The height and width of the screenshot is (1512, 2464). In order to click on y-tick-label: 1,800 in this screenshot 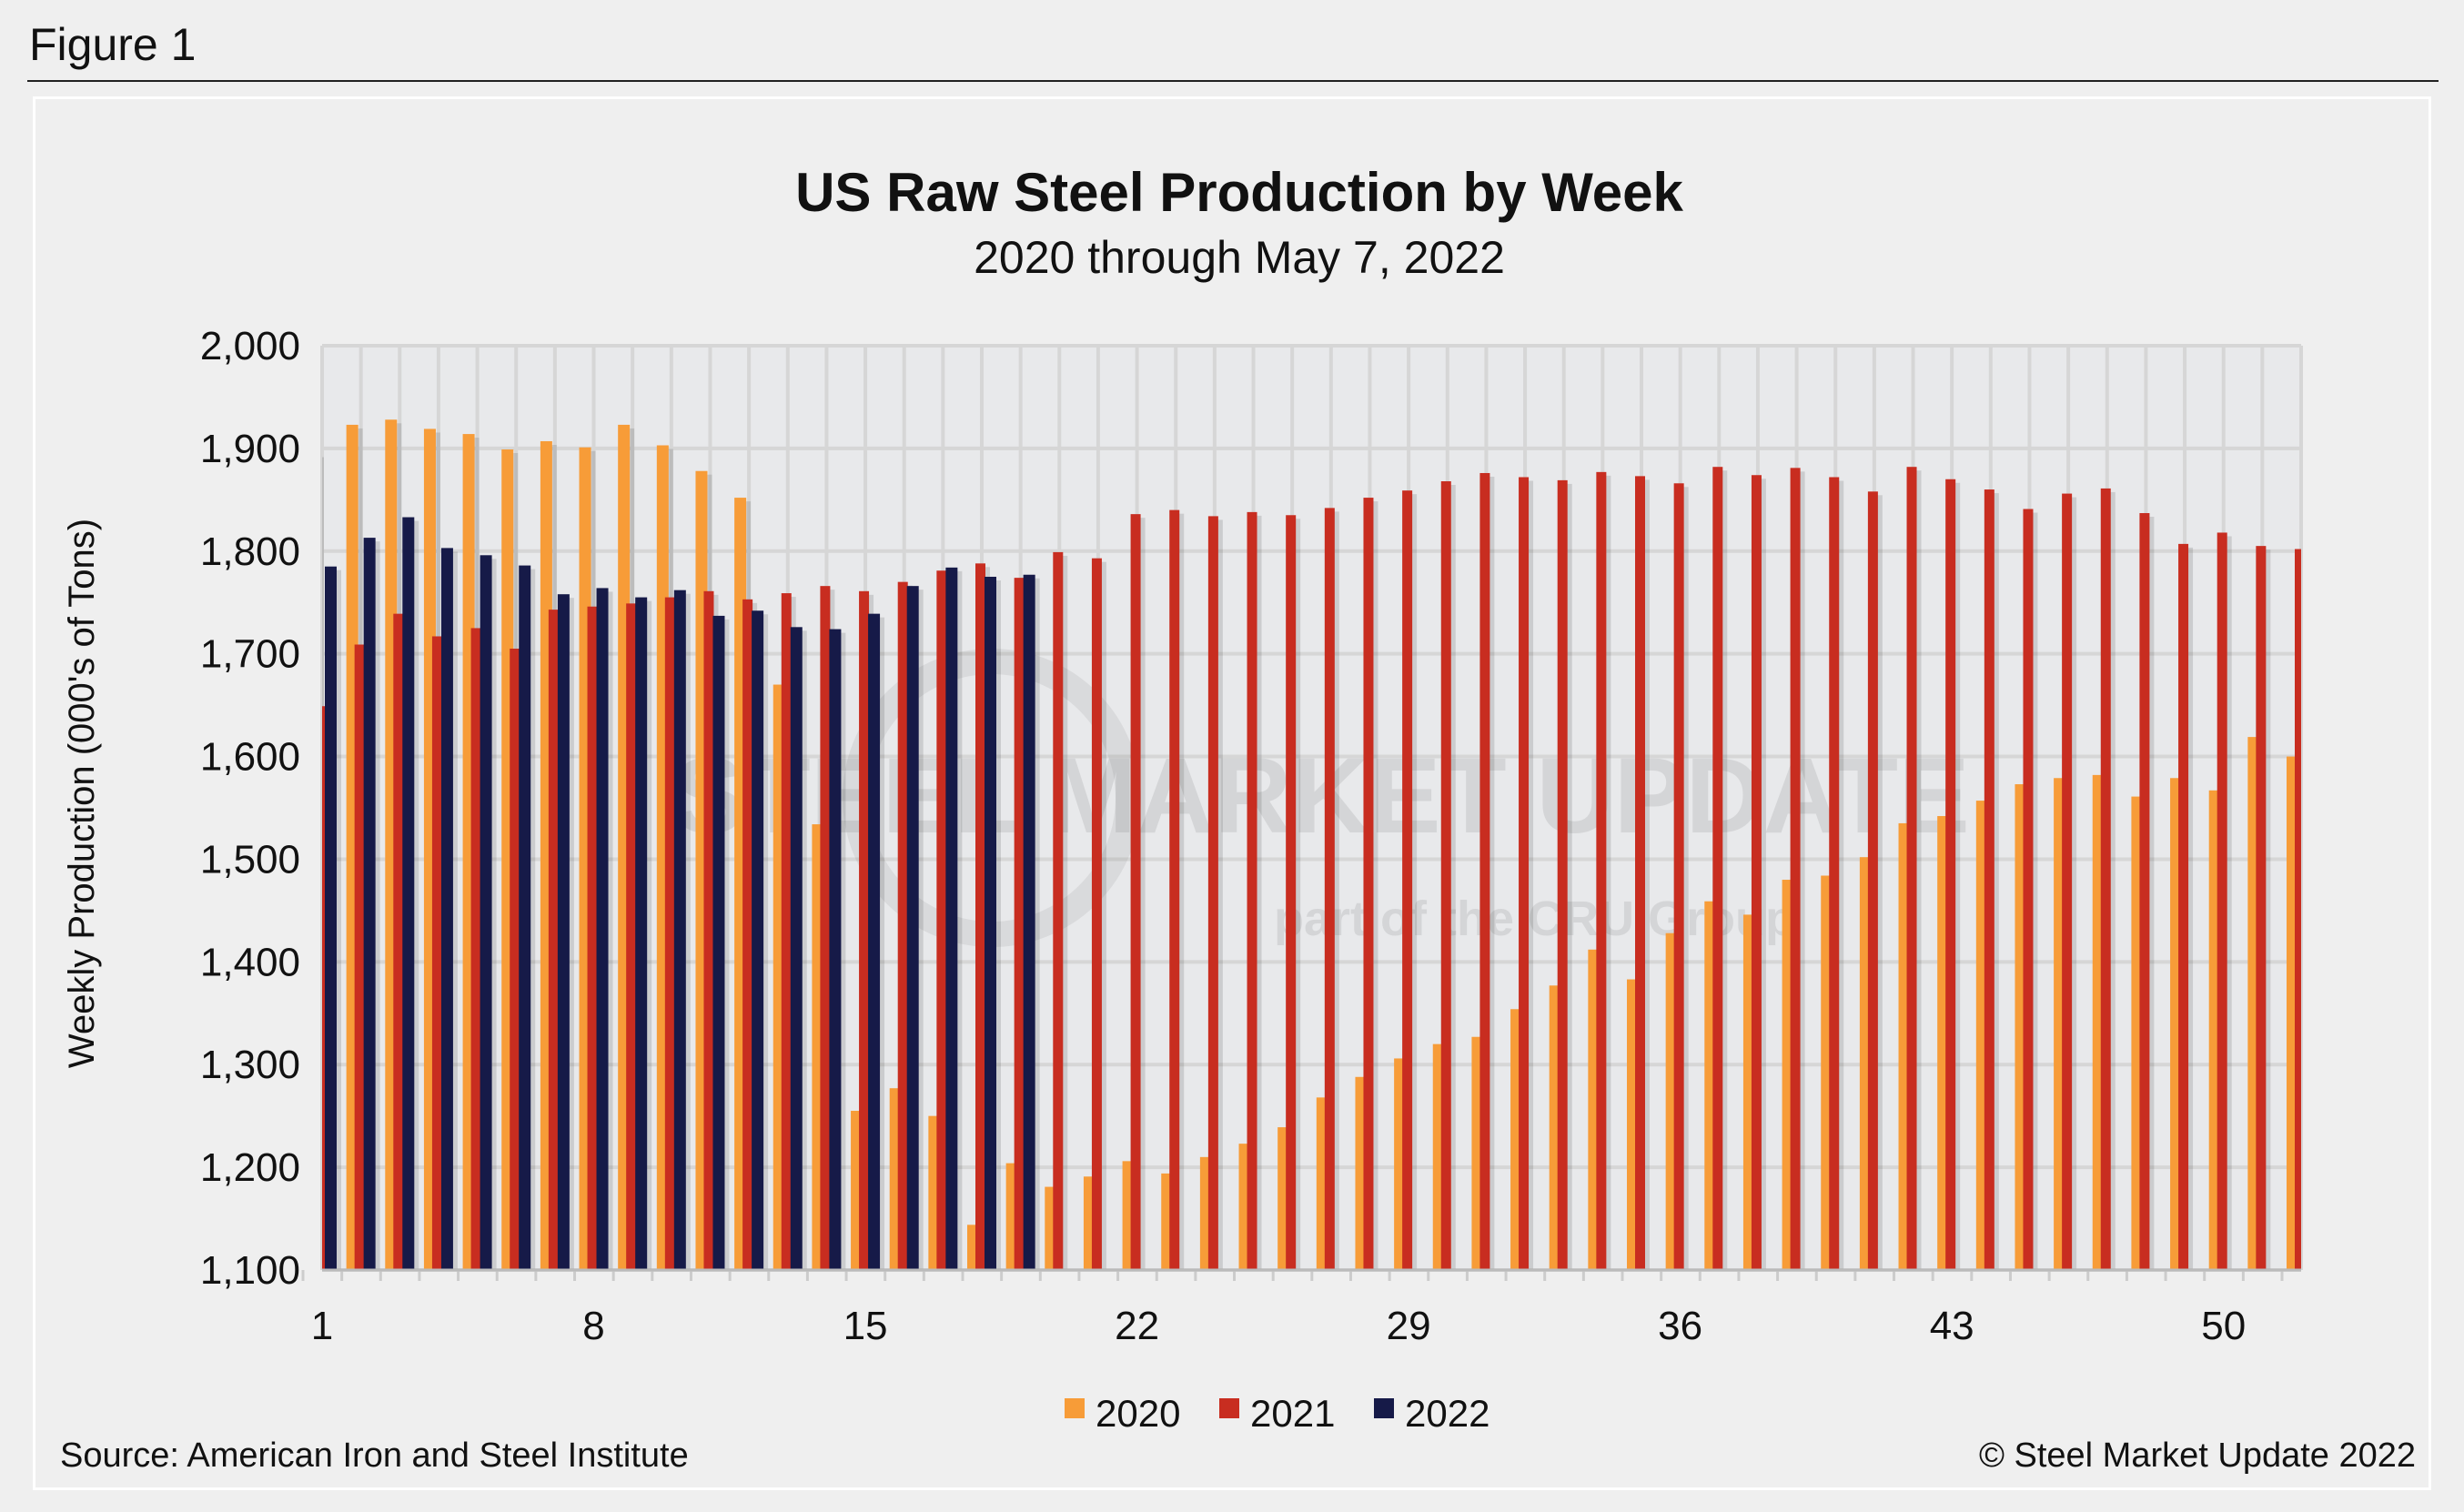, I will do `click(250, 552)`.